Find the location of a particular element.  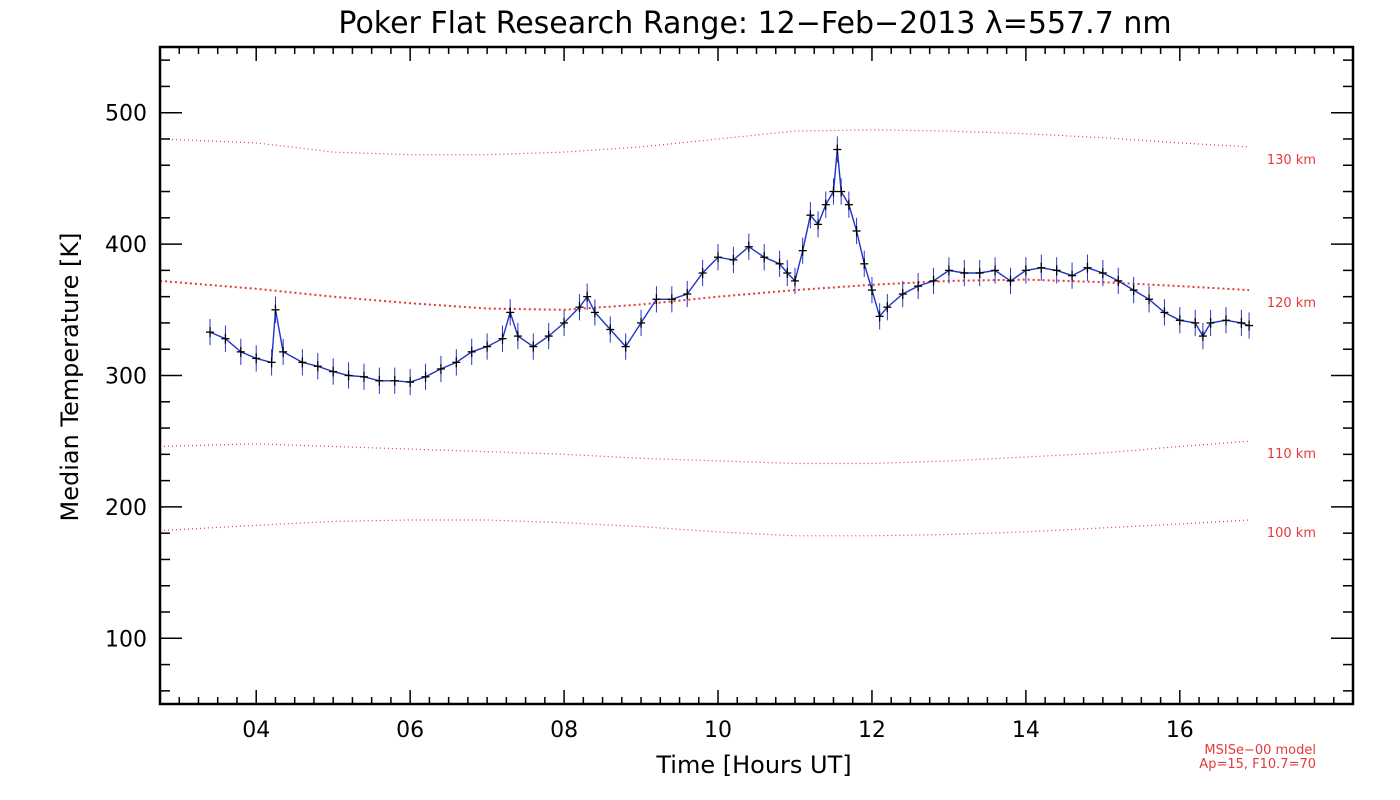

x-tick-label: 14 is located at coordinates (1026, 730).